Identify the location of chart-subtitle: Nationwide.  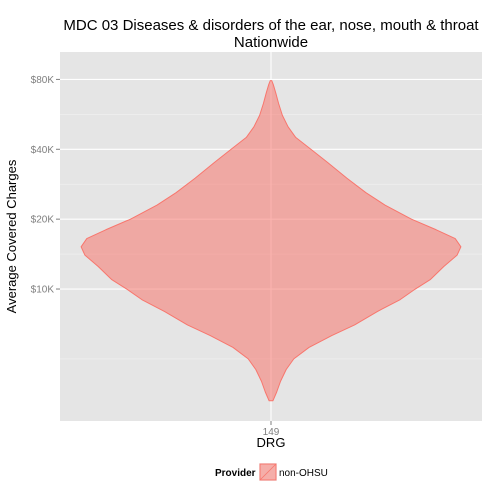
(271, 42).